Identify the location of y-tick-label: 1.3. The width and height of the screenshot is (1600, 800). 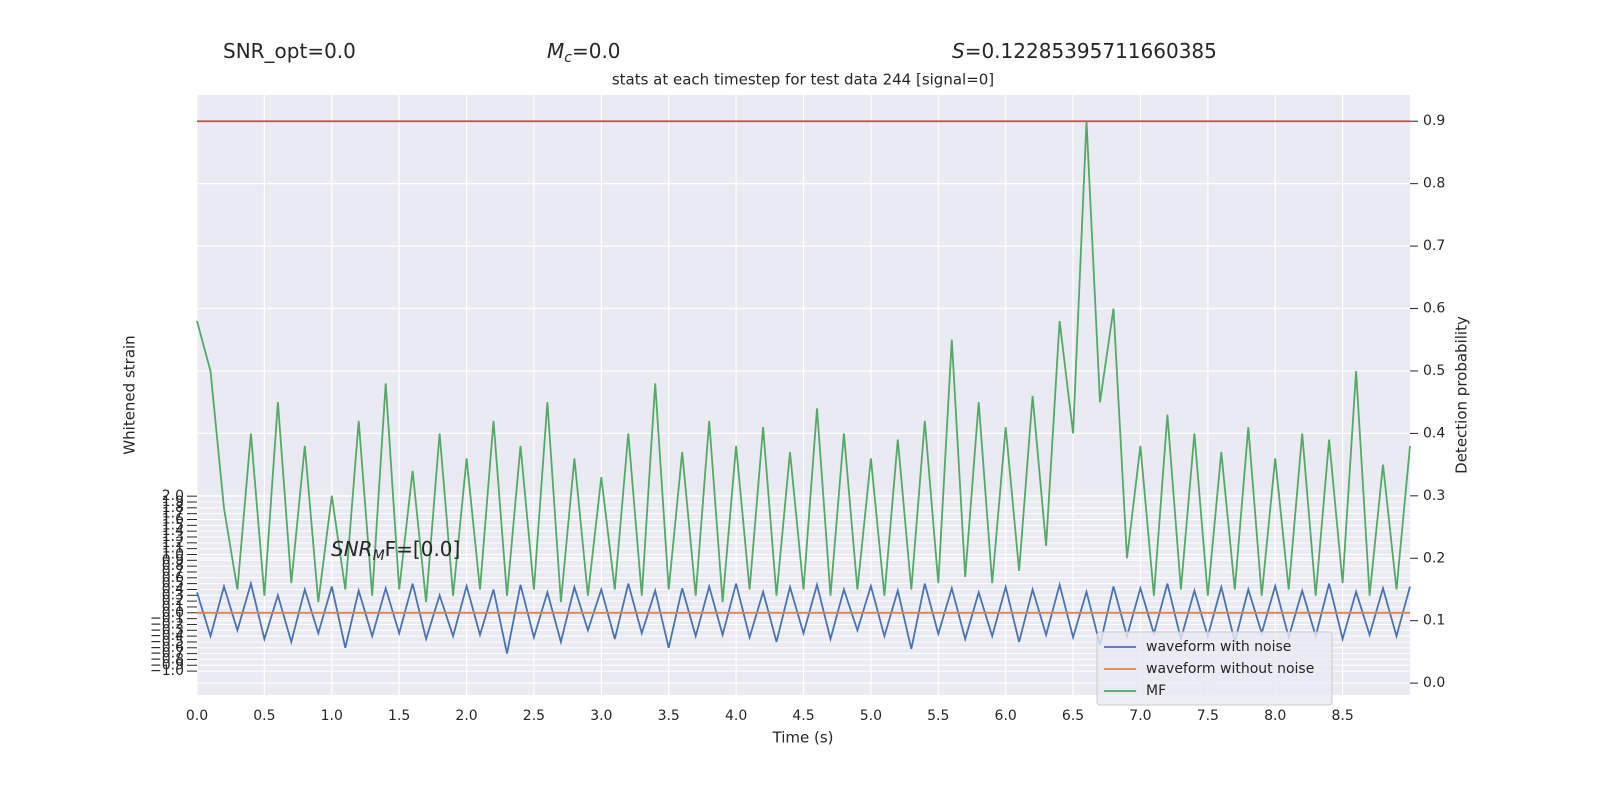
(173, 537).